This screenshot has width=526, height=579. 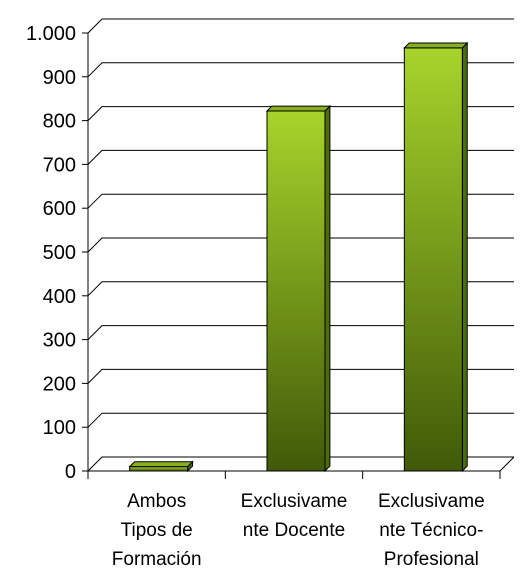 I want to click on x-category-label: Ambos Tipos de Formación, so click(x=157, y=530).